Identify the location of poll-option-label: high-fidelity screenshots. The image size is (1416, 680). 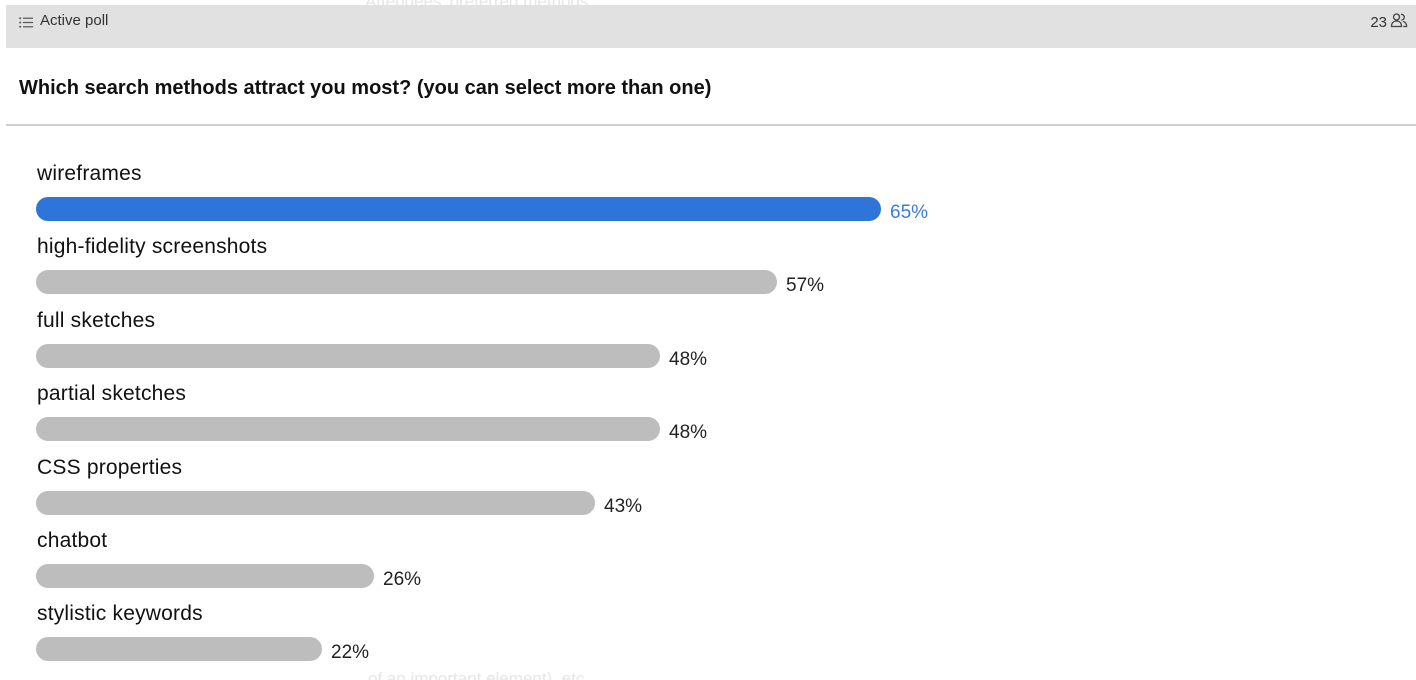
(152, 247).